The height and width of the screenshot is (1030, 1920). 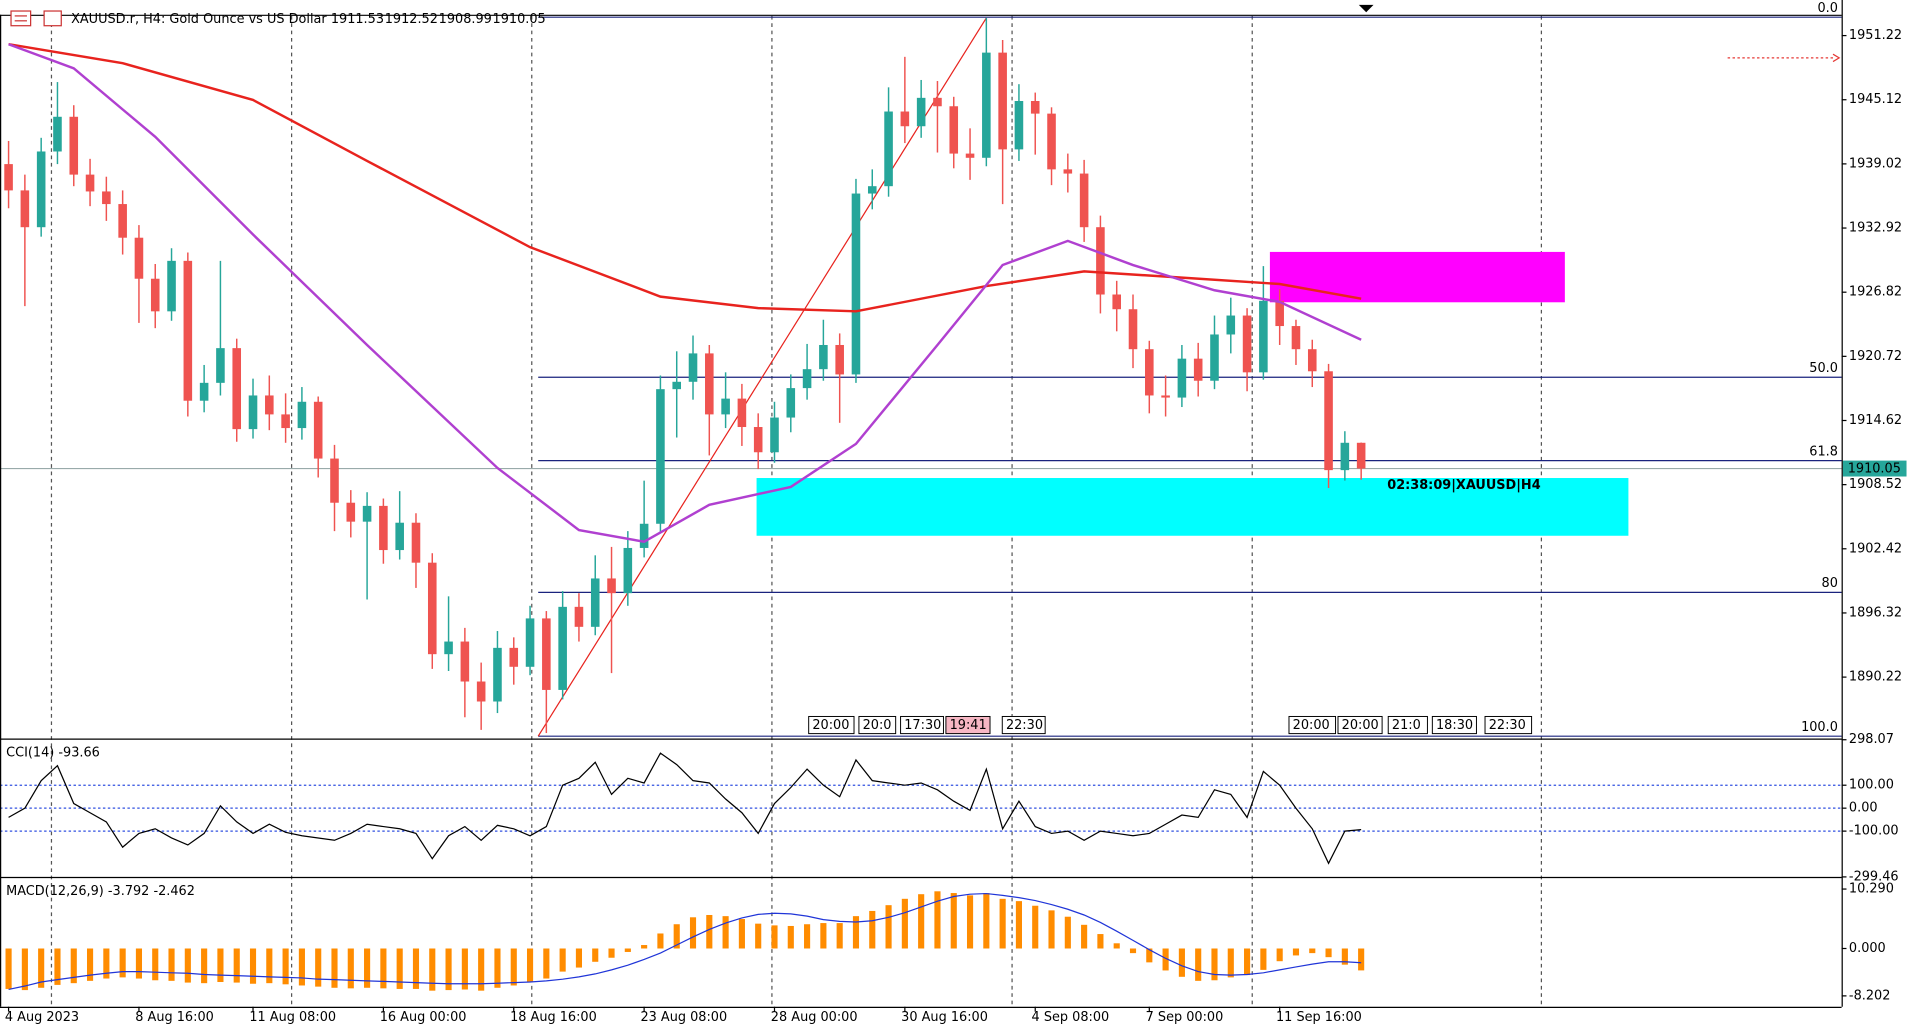 What do you see at coordinates (199, 19) in the screenshot?
I see `symbol-title: XAUUSD.r, H4: Gold Ounce vs US Dollar` at bounding box center [199, 19].